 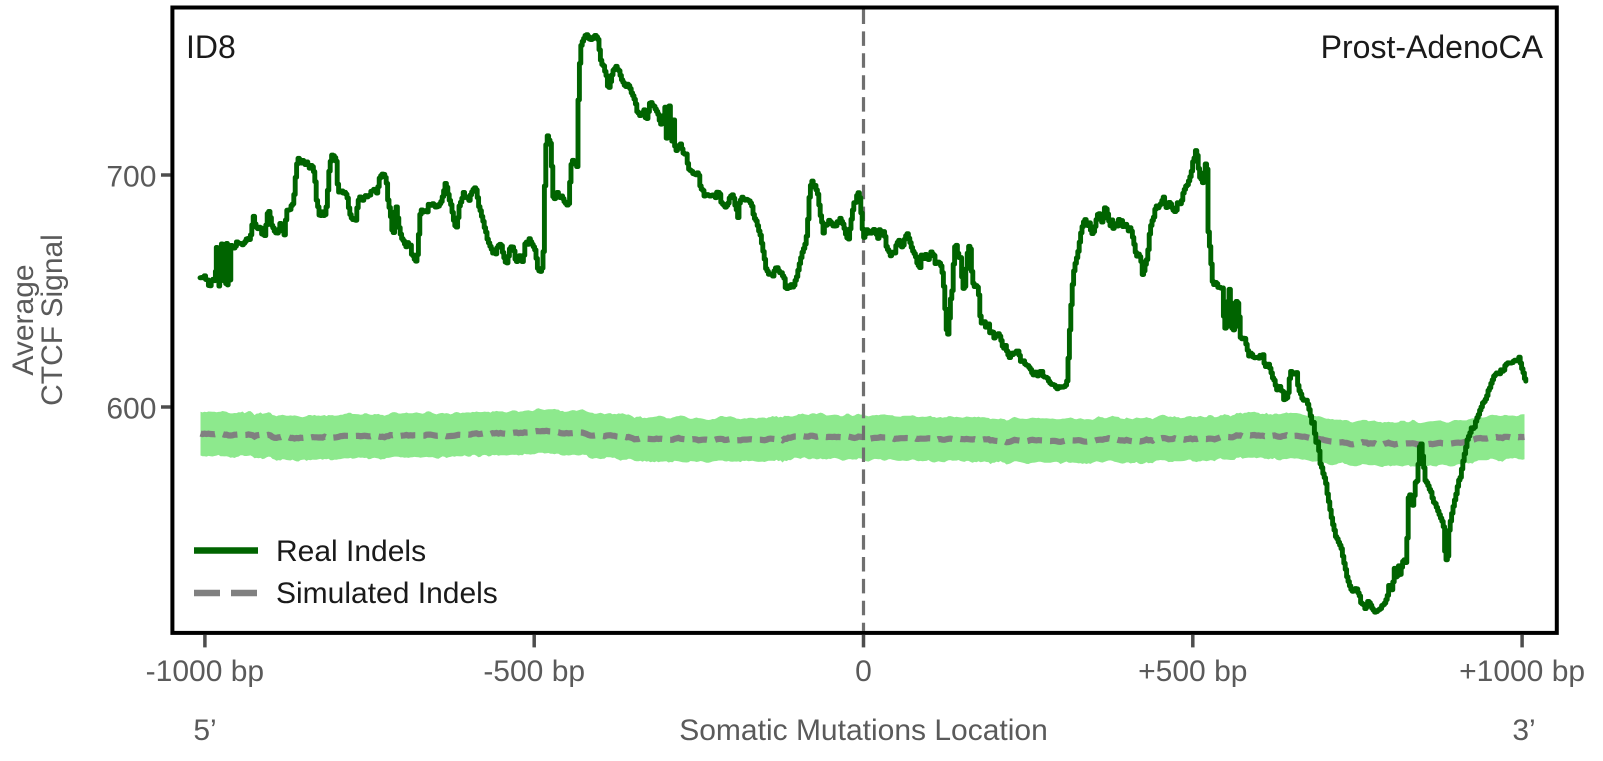 What do you see at coordinates (863, 730) in the screenshot?
I see `svg-text: Somatic Mutations Location` at bounding box center [863, 730].